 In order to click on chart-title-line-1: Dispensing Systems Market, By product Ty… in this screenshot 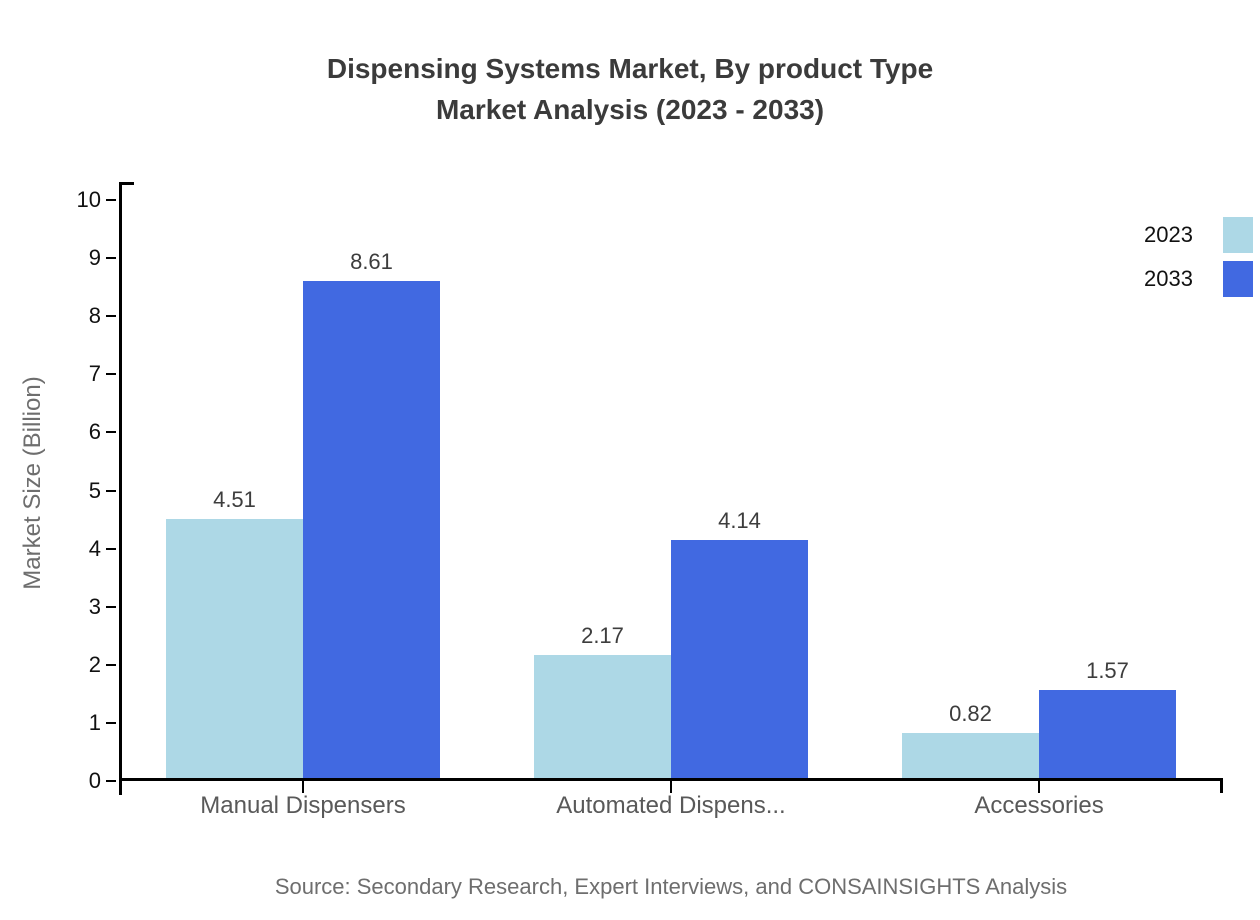, I will do `click(630, 68)`.